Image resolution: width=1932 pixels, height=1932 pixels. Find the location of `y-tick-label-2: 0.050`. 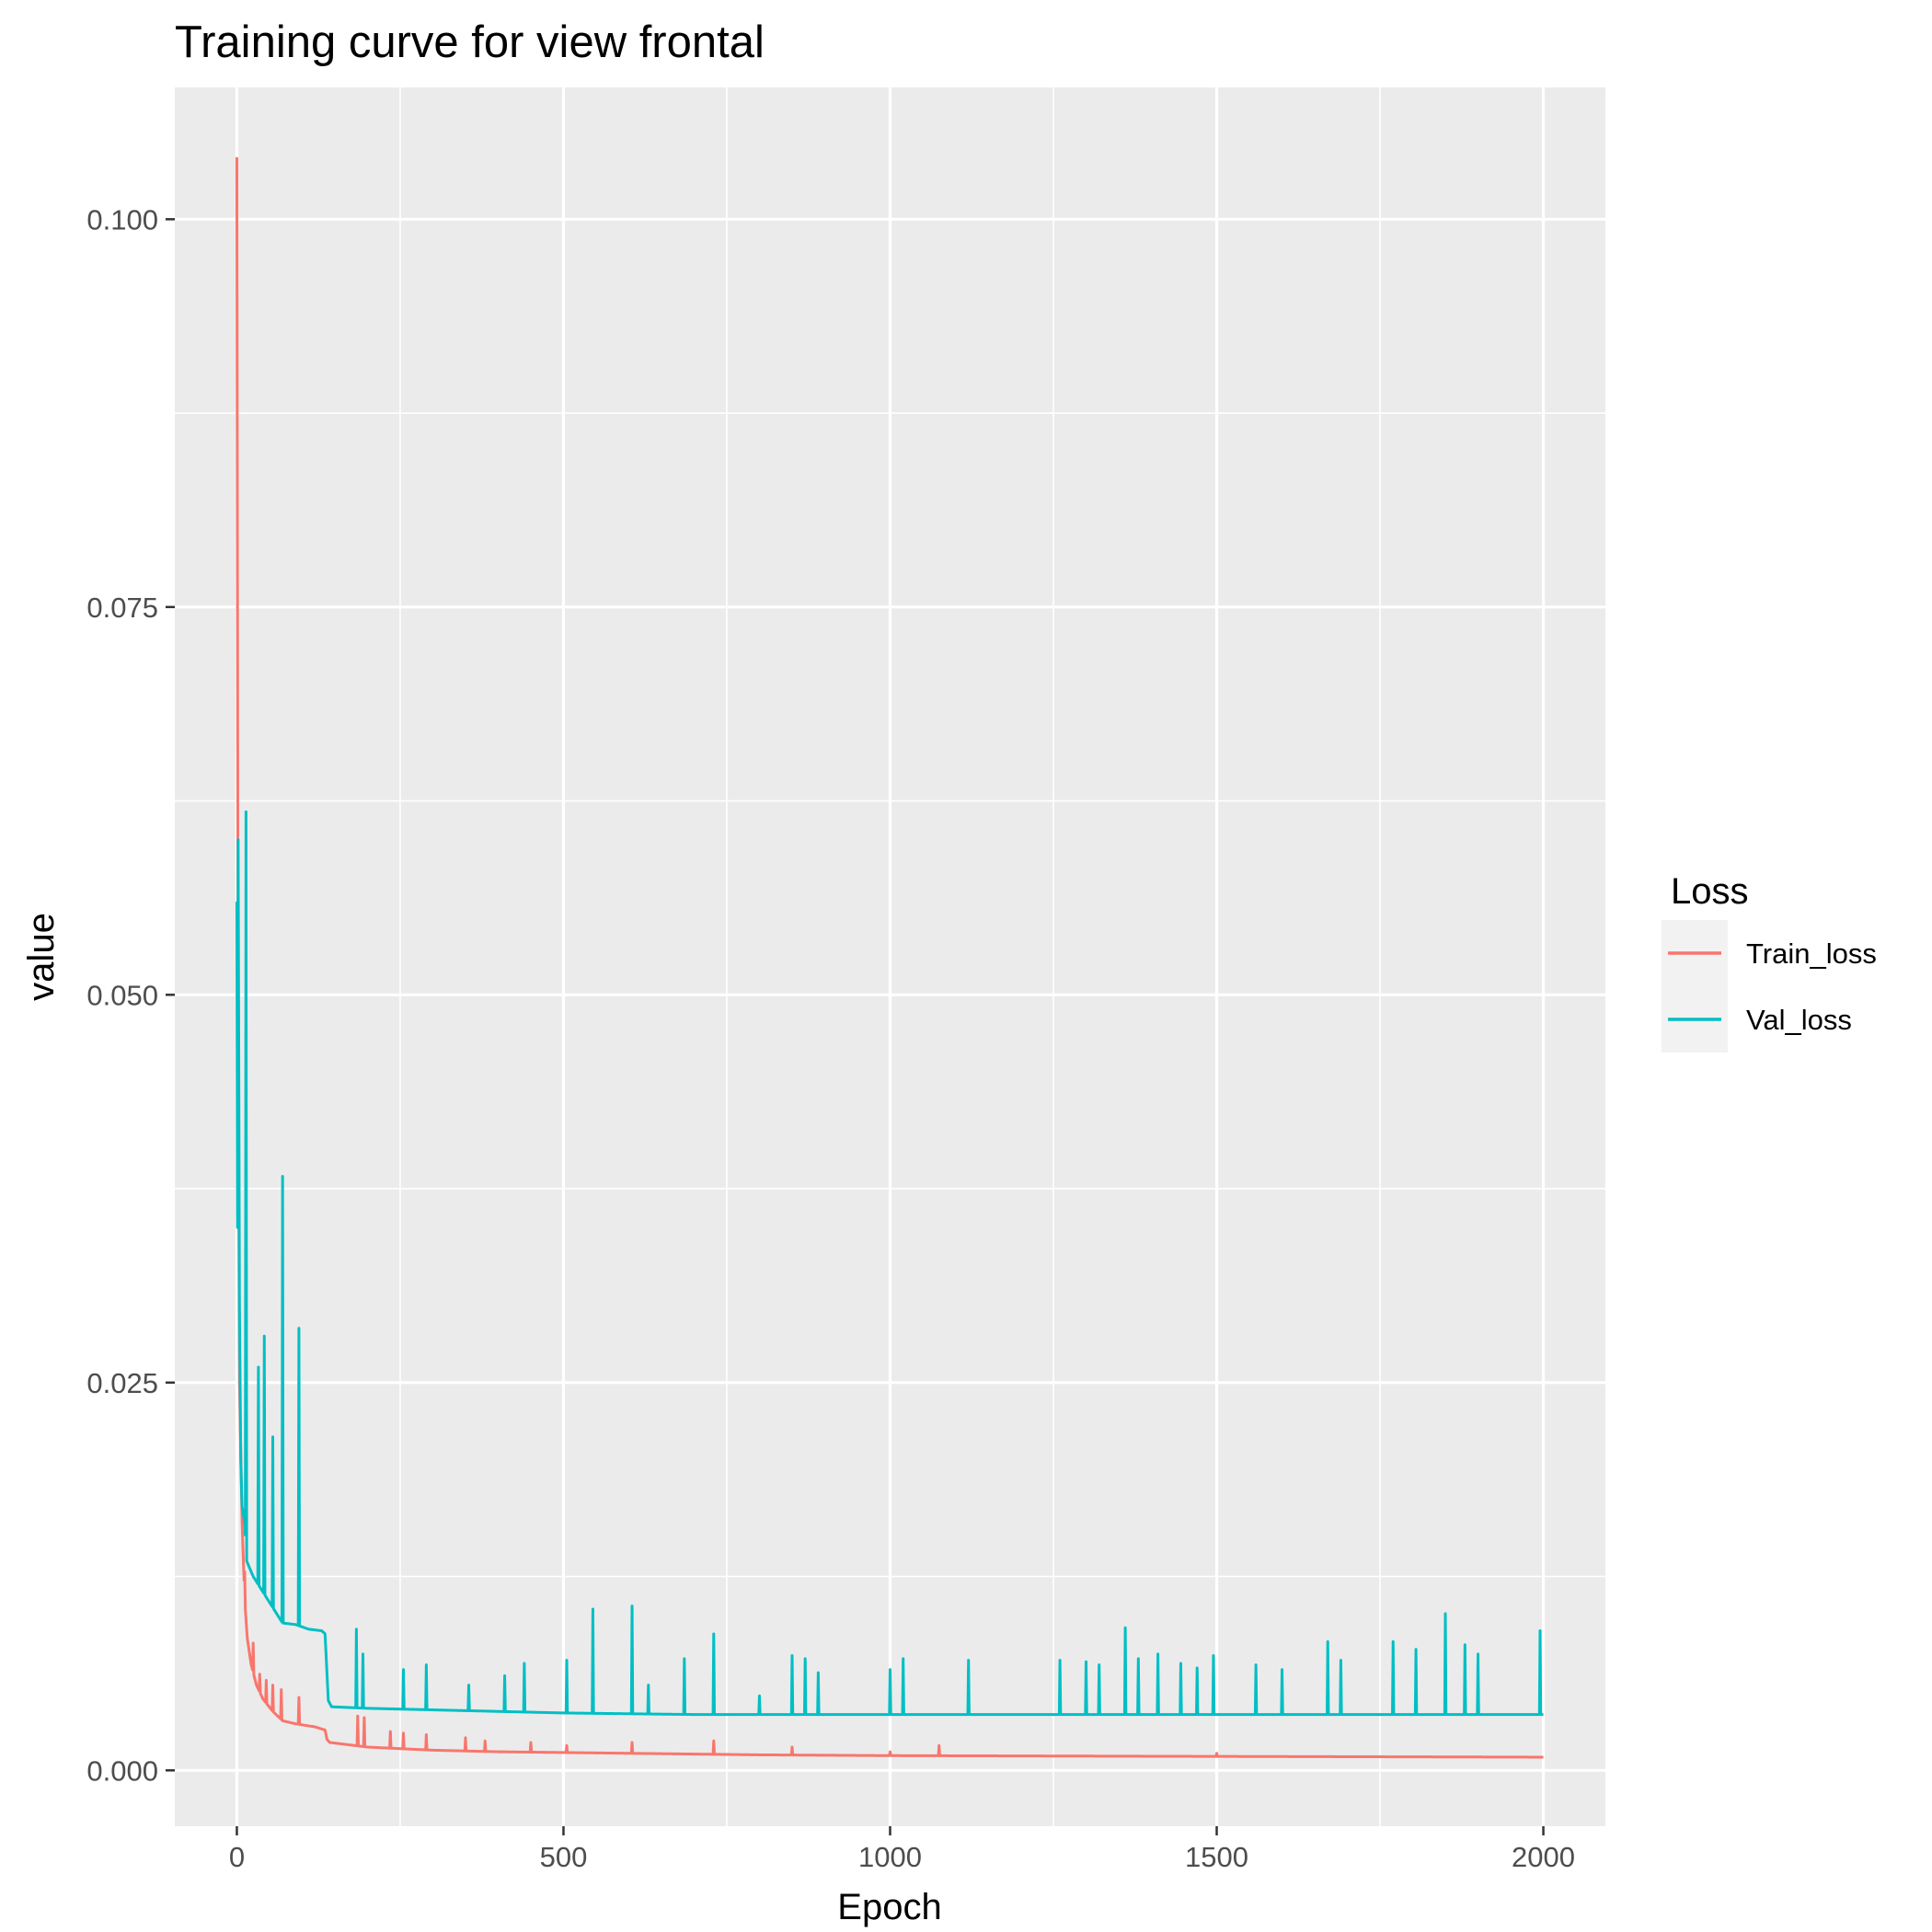

y-tick-label-2: 0.050 is located at coordinates (122, 995).